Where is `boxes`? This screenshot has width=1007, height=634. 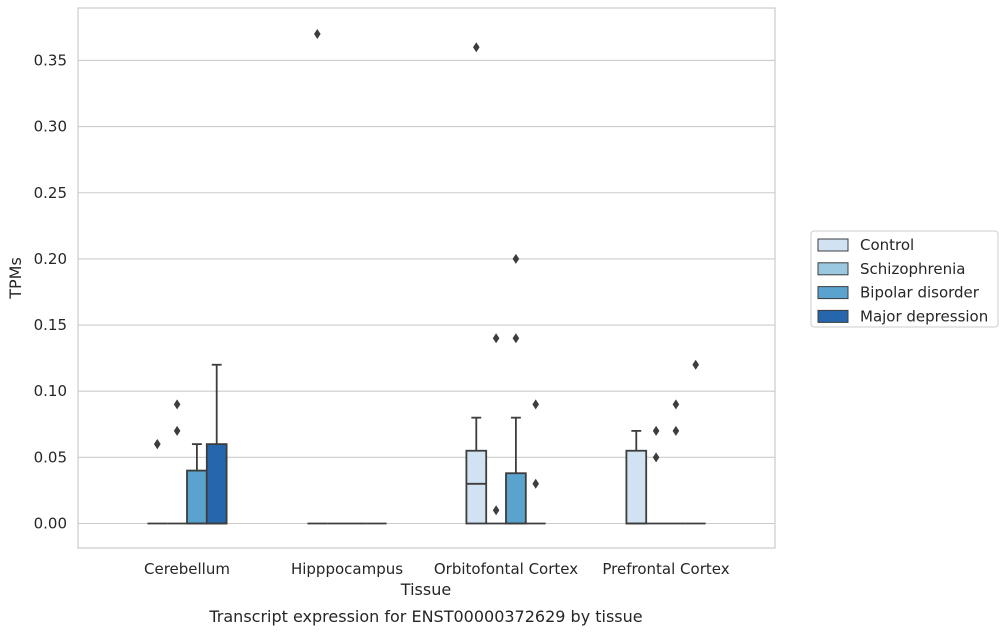
boxes is located at coordinates (426, 444).